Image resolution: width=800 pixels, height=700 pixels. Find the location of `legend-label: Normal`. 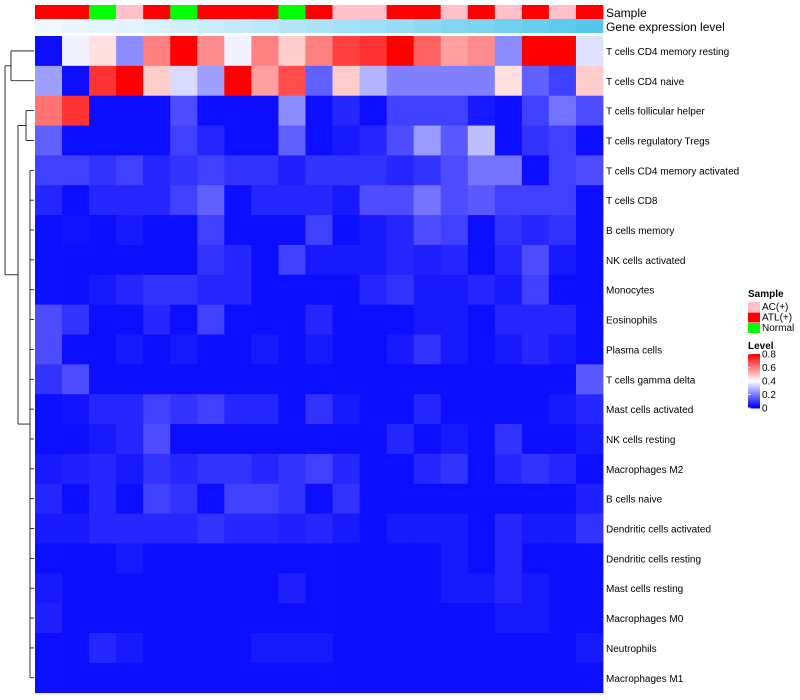

legend-label: Normal is located at coordinates (778, 328).